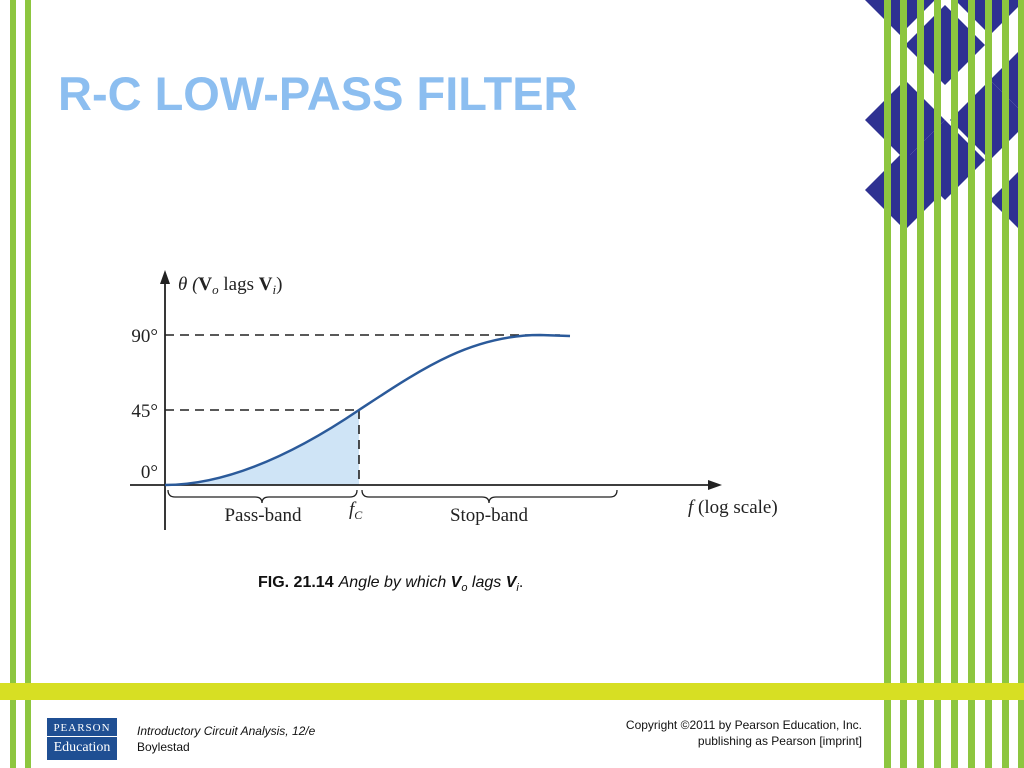  Describe the element at coordinates (489, 515) in the screenshot. I see `region-label: Stop-band` at that location.